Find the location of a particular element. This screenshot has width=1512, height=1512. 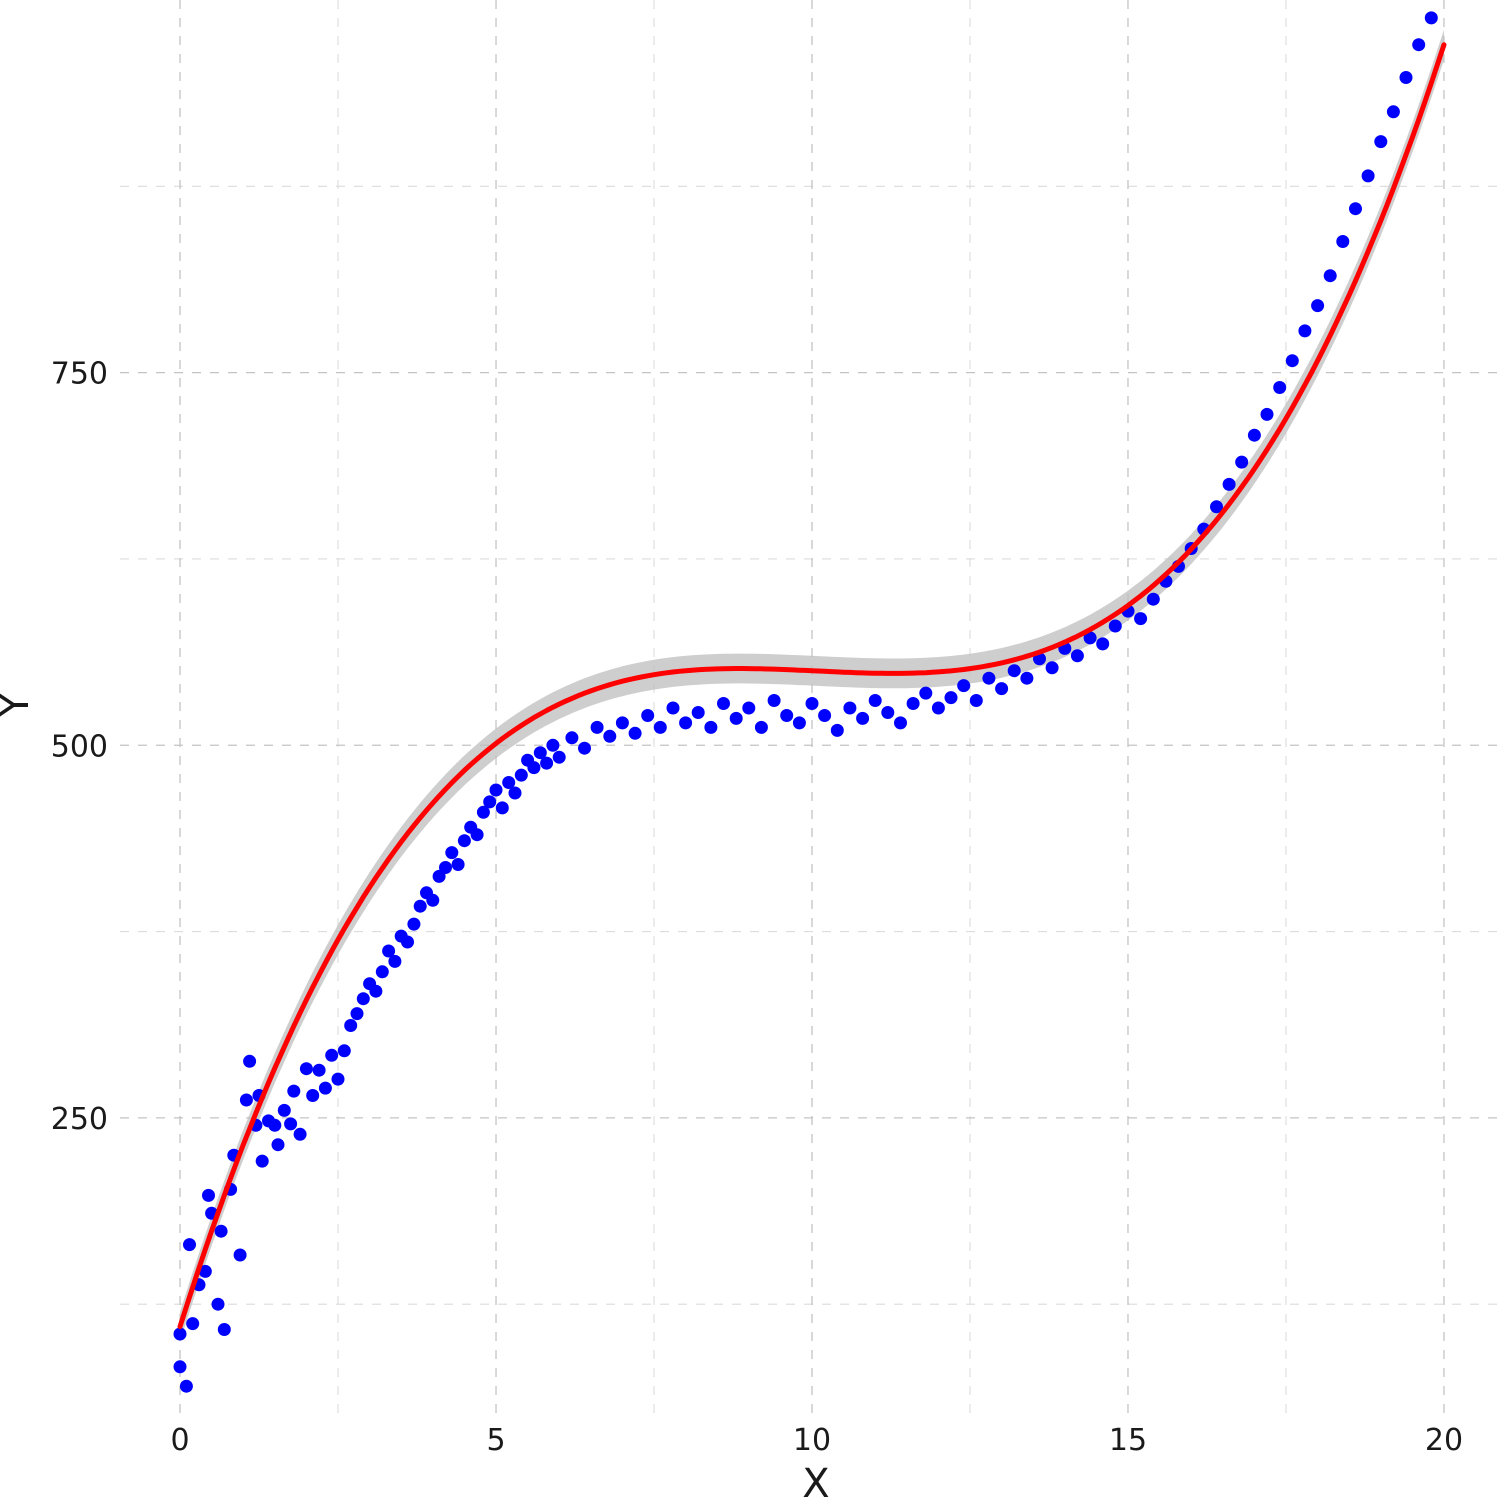

y-tick-label: 750 is located at coordinates (79, 374).